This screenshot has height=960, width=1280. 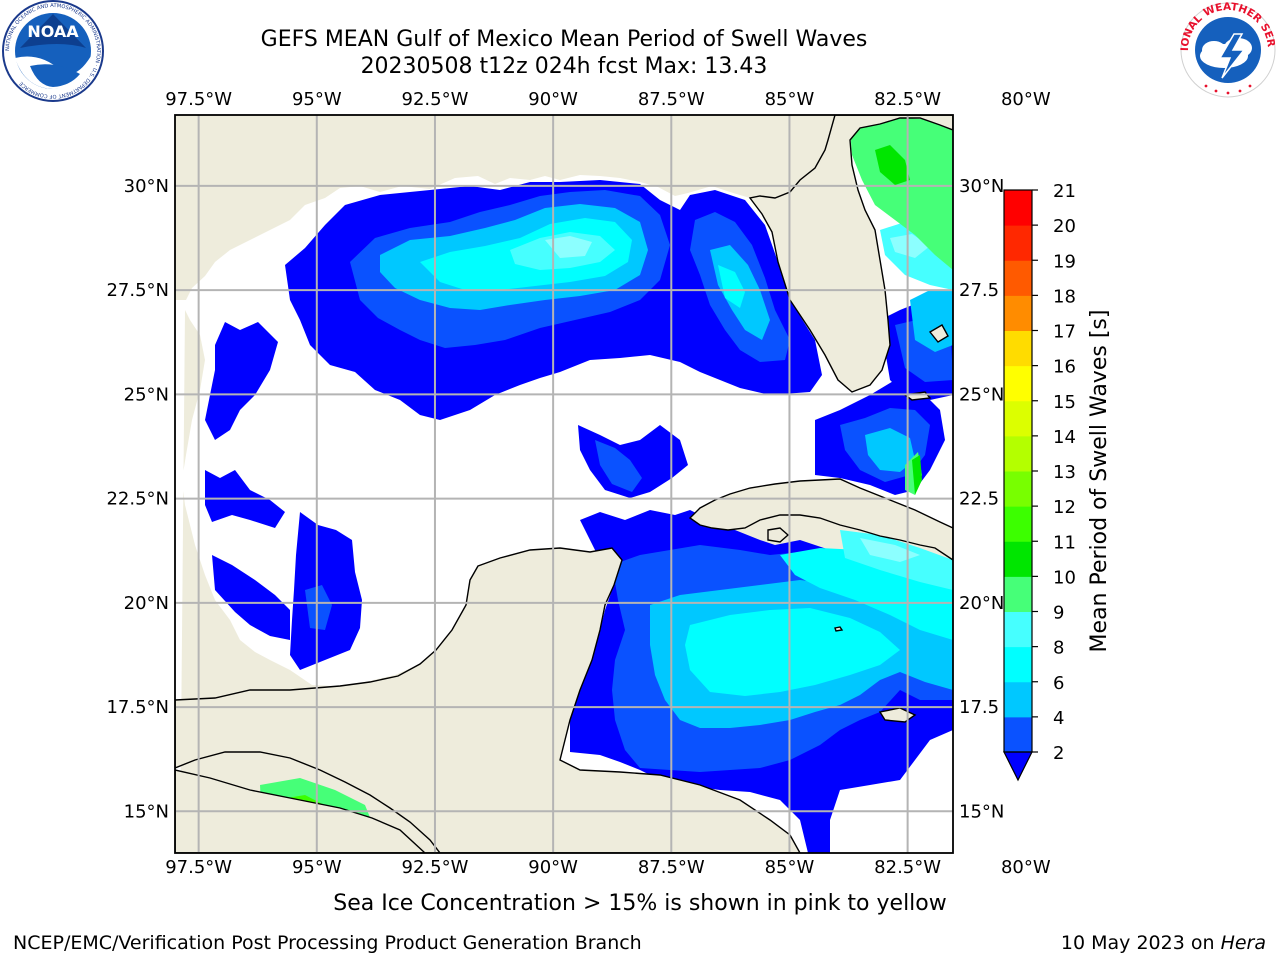 I want to click on nws-logo: NATIONAL WEATHER SERVICE, so click(x=1226, y=49).